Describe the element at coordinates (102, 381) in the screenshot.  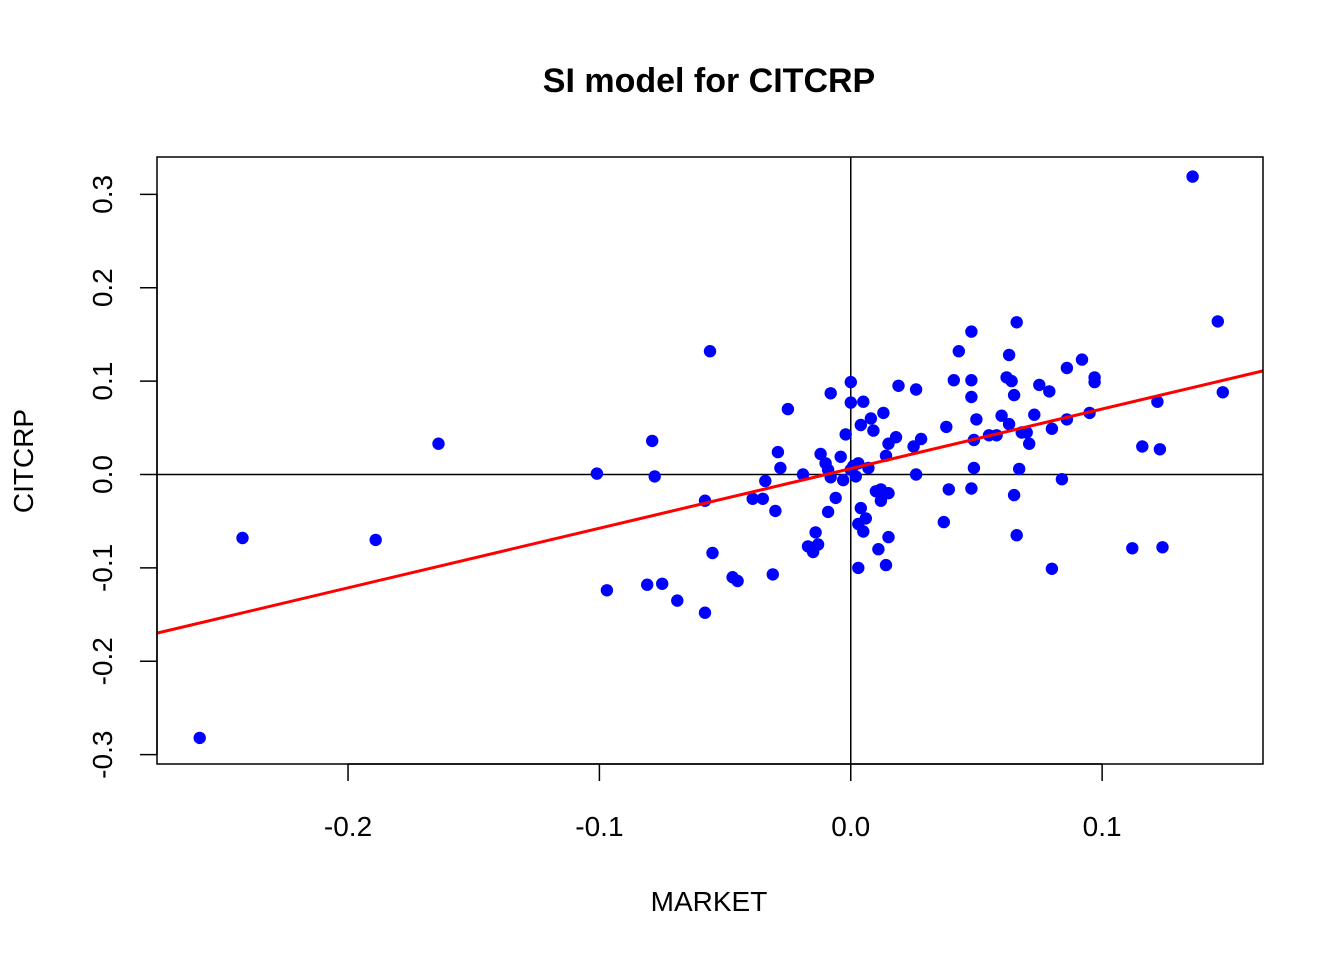
I see `y-tick-label: 0.1` at that location.